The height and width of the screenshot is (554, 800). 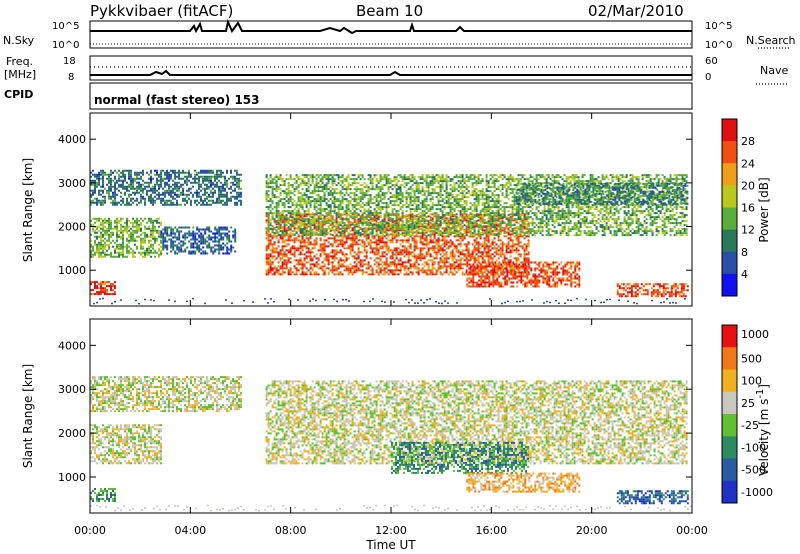 What do you see at coordinates (711, 61) in the screenshot?
I see `nave-tick-top: 60` at bounding box center [711, 61].